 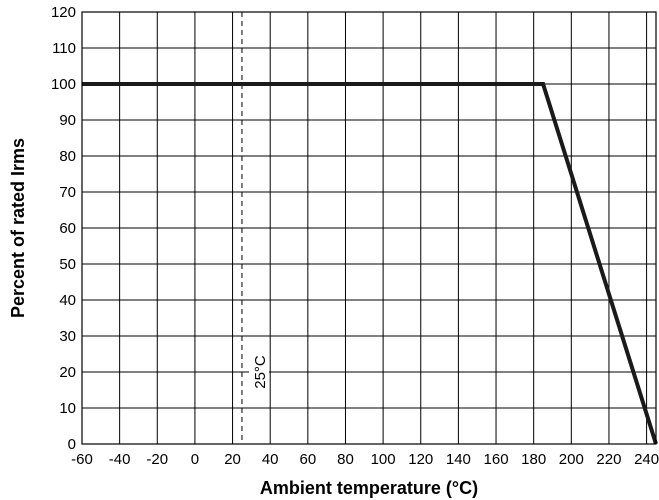 I want to click on y-tick-label: 20, so click(x=67, y=372).